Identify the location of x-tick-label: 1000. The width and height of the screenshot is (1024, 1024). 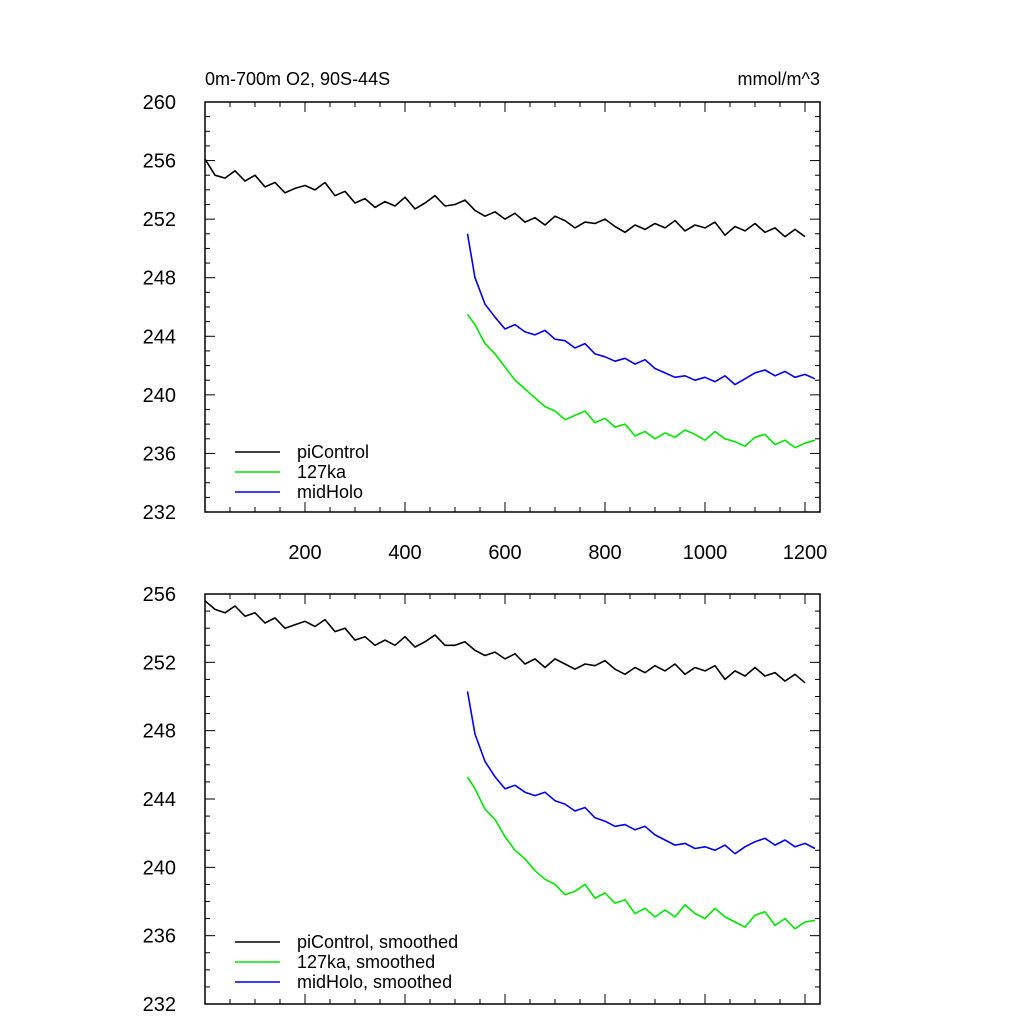
(705, 553).